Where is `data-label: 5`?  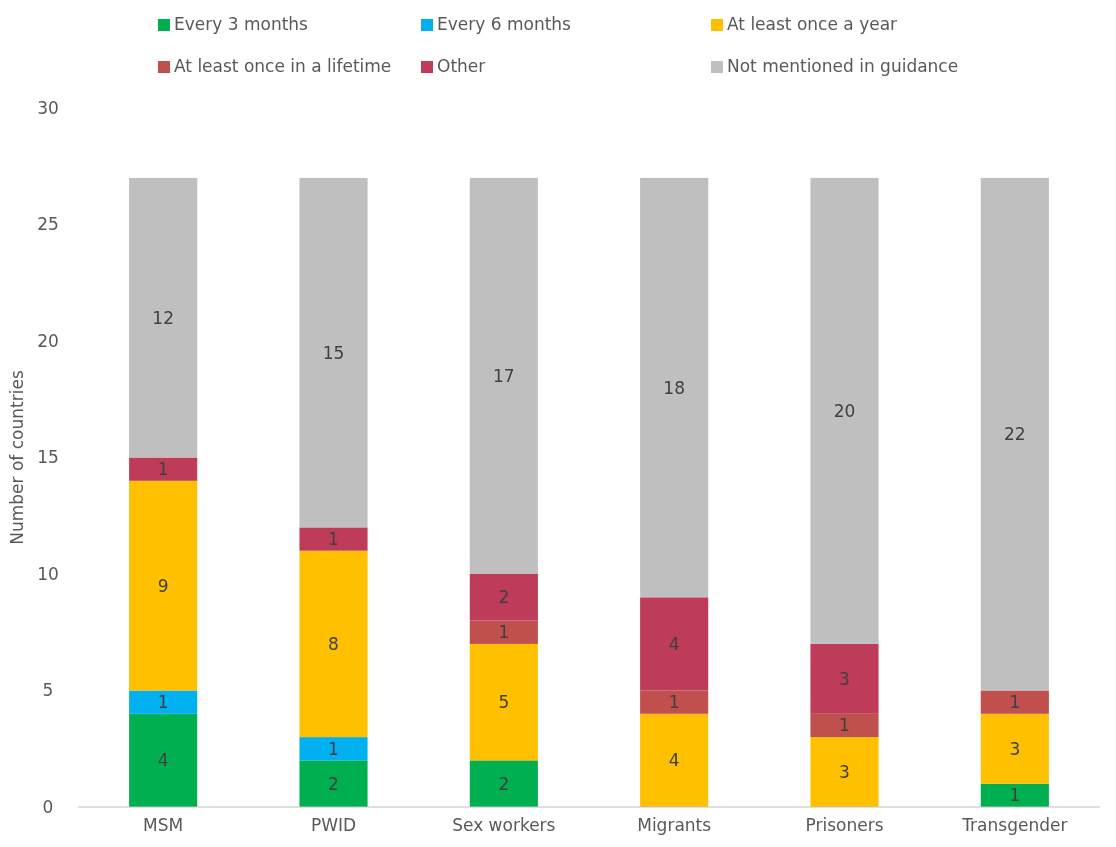 data-label: 5 is located at coordinates (504, 702).